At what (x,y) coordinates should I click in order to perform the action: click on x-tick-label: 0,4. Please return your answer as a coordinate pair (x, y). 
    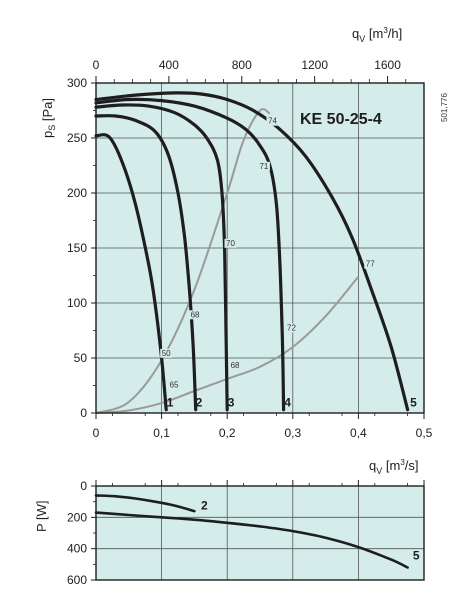
    Looking at the image, I should click on (358, 433).